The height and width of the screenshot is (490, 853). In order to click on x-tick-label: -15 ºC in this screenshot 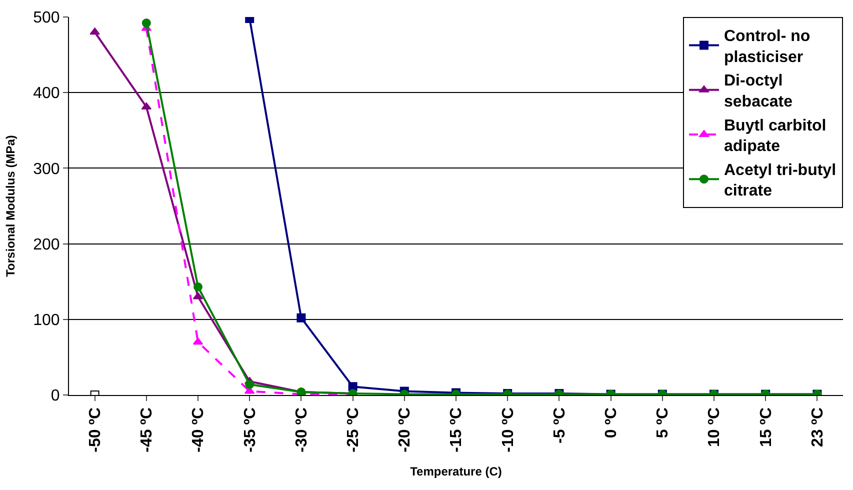, I will do `click(457, 429)`.